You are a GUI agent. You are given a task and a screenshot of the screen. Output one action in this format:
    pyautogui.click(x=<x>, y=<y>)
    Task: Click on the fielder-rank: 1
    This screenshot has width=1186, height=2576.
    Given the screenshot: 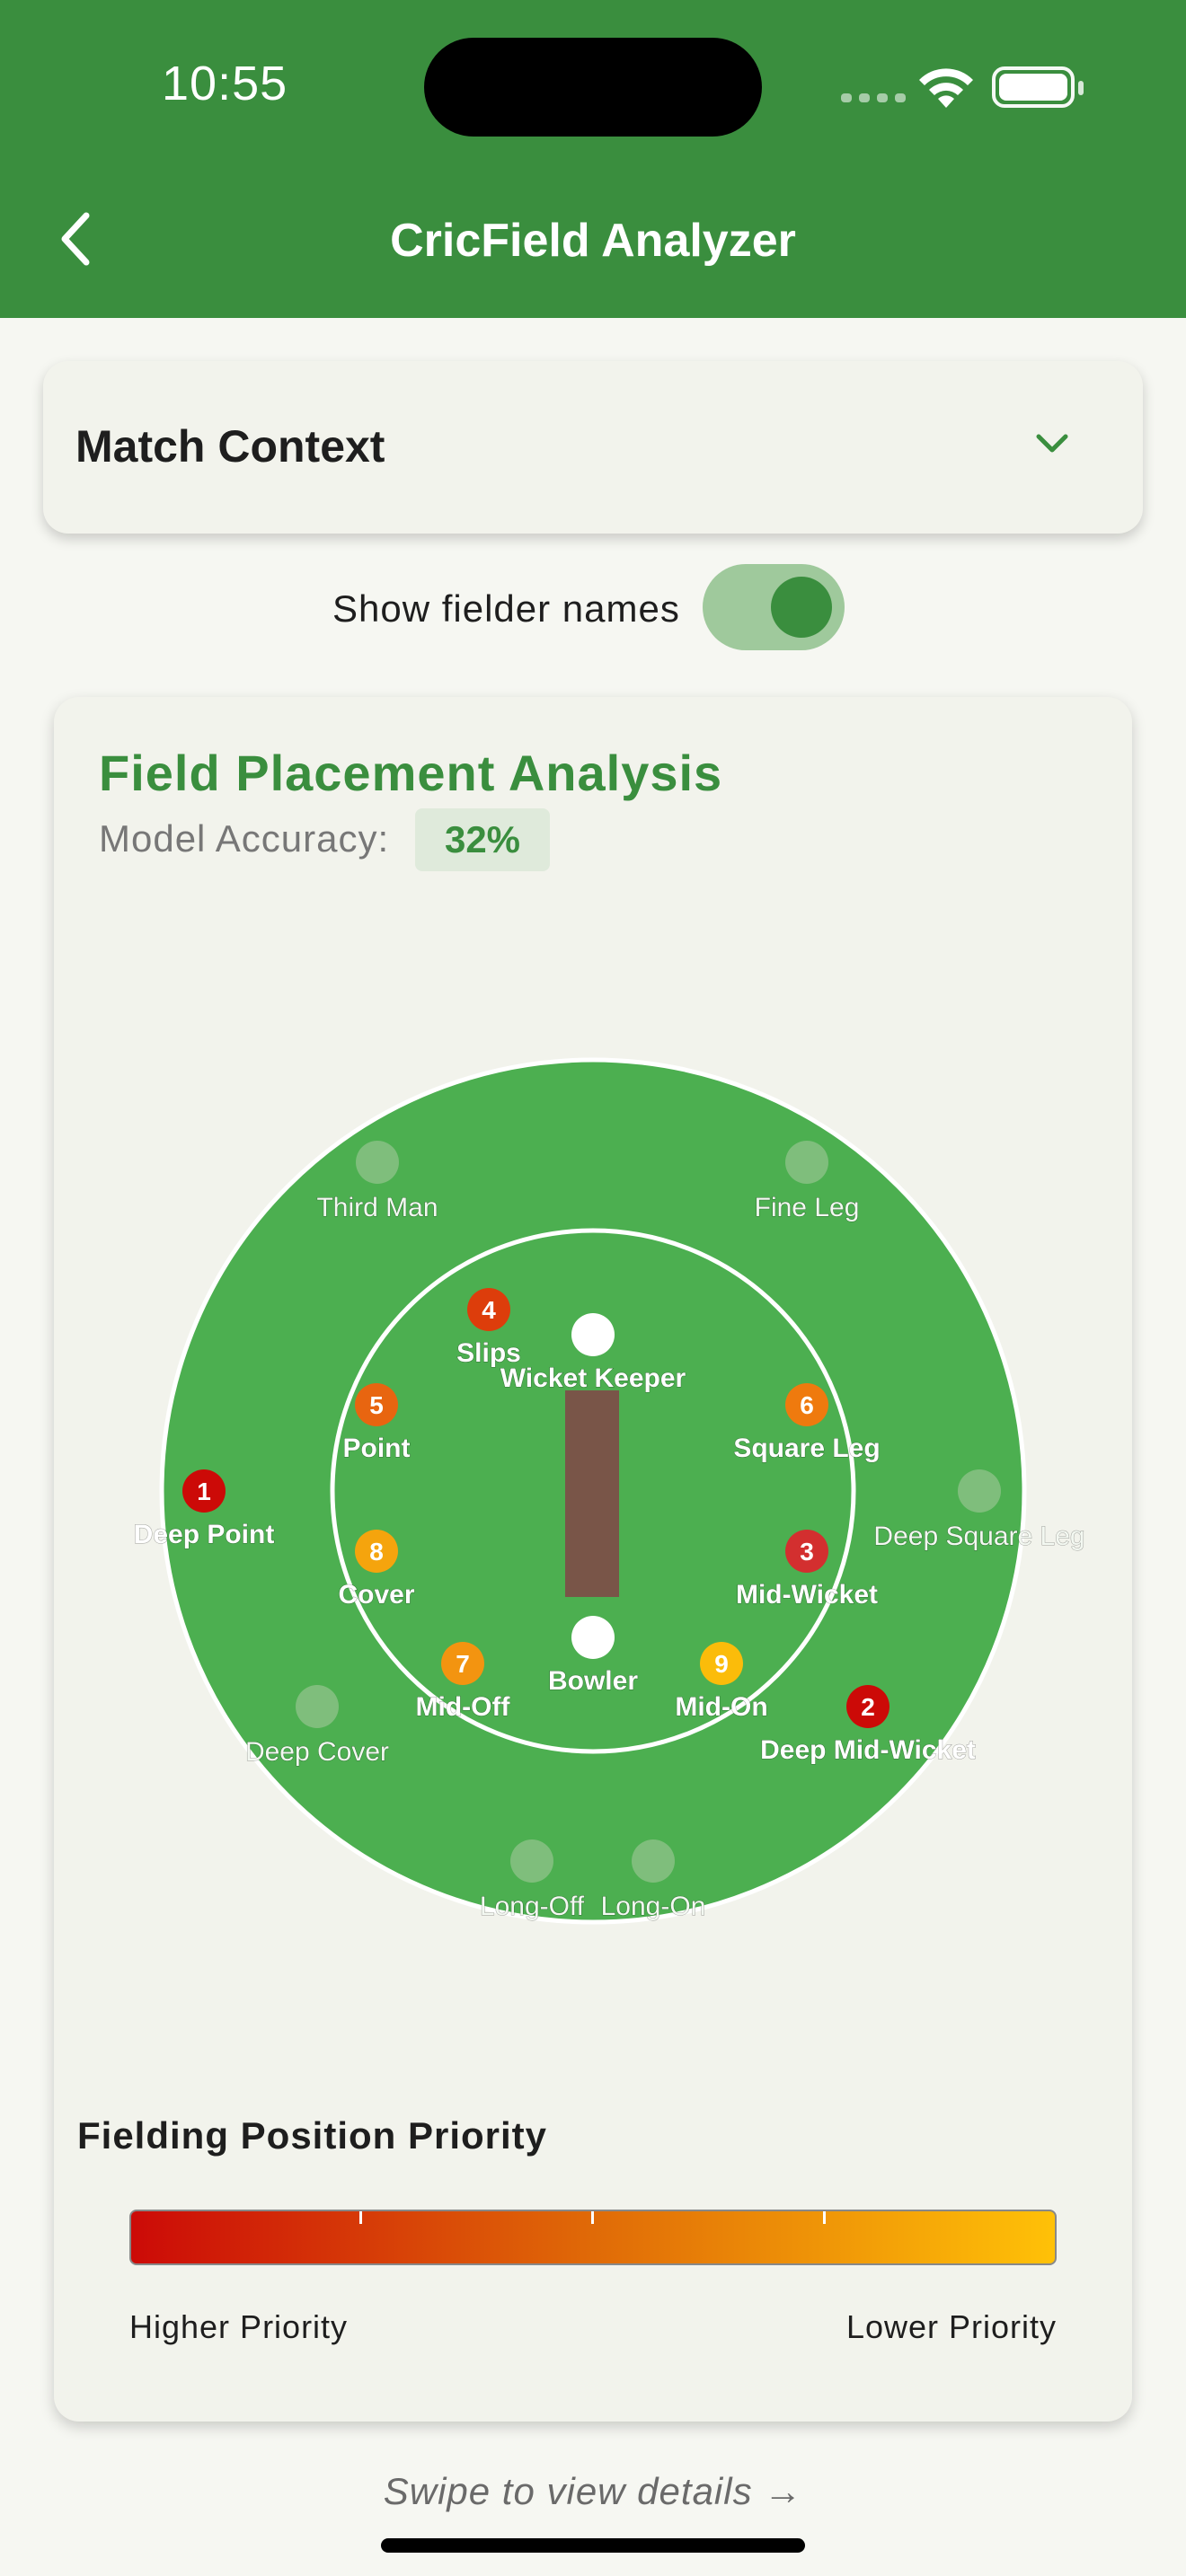 What is the action you would take?
    pyautogui.click(x=204, y=1491)
    